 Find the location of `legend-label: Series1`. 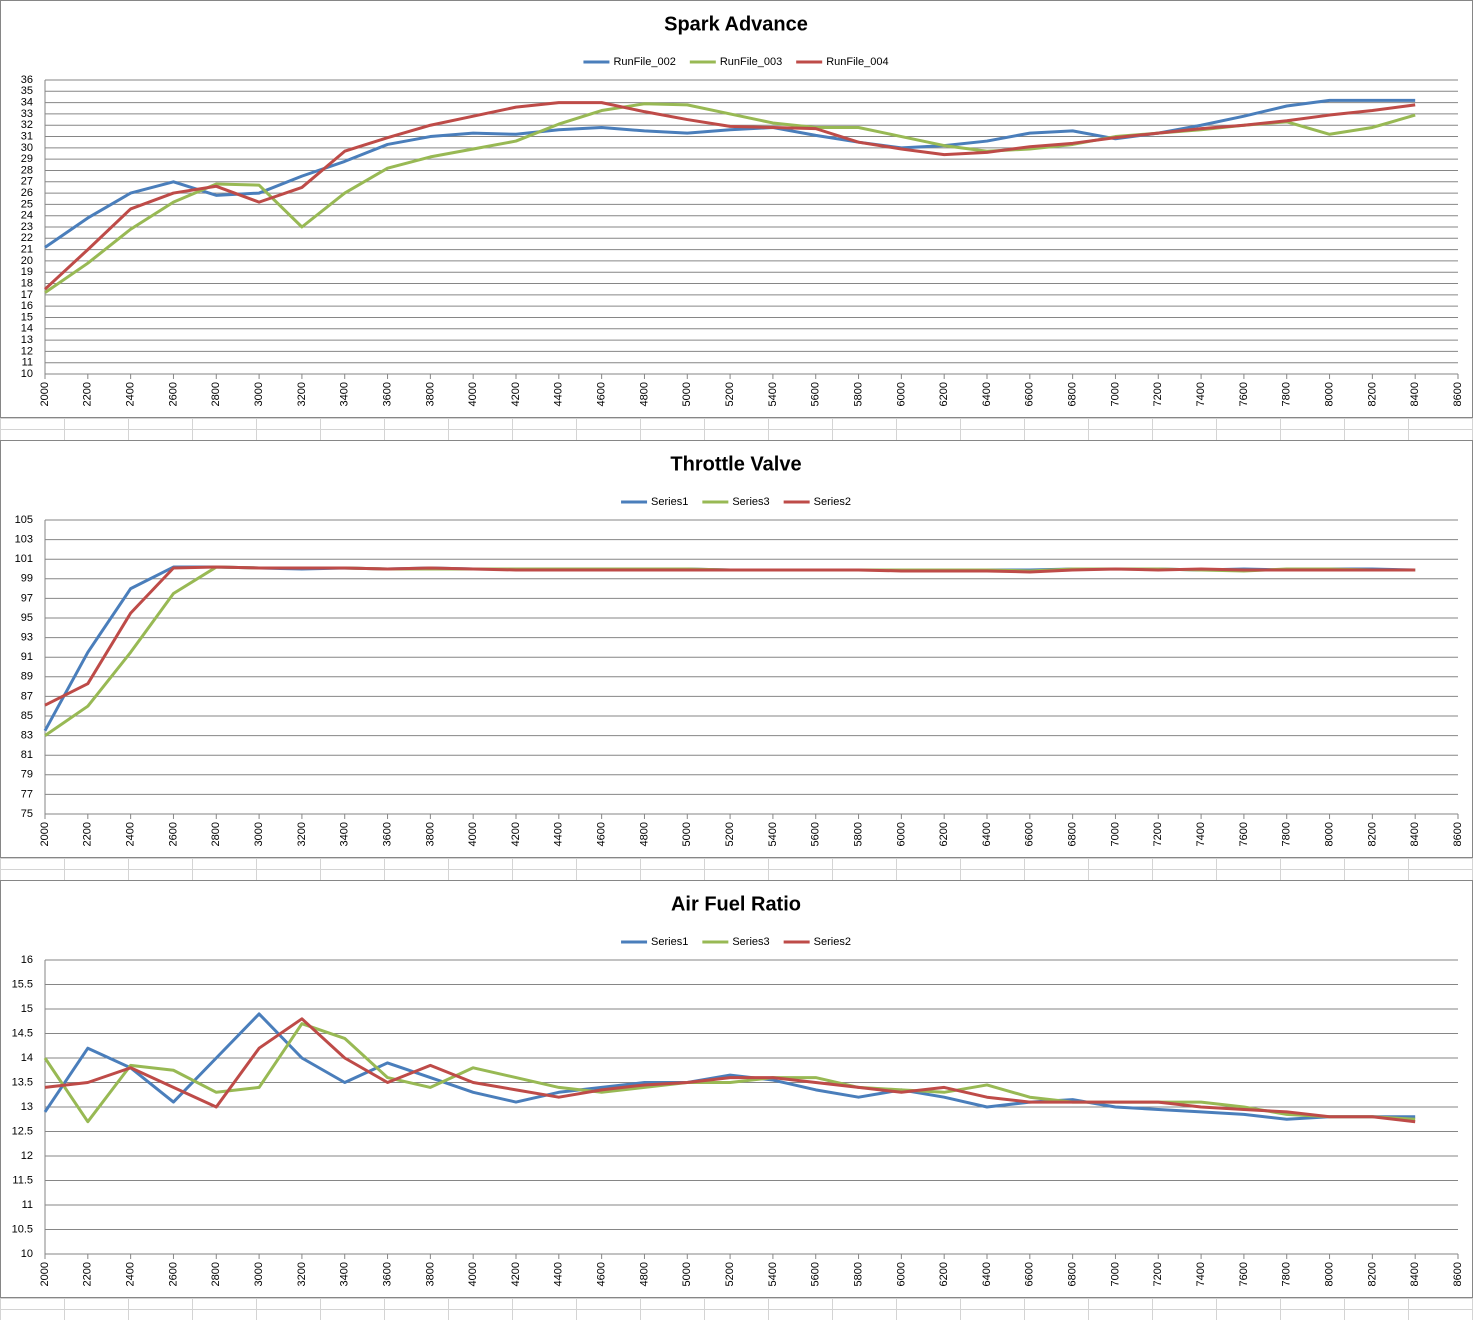

legend-label: Series1 is located at coordinates (669, 502).